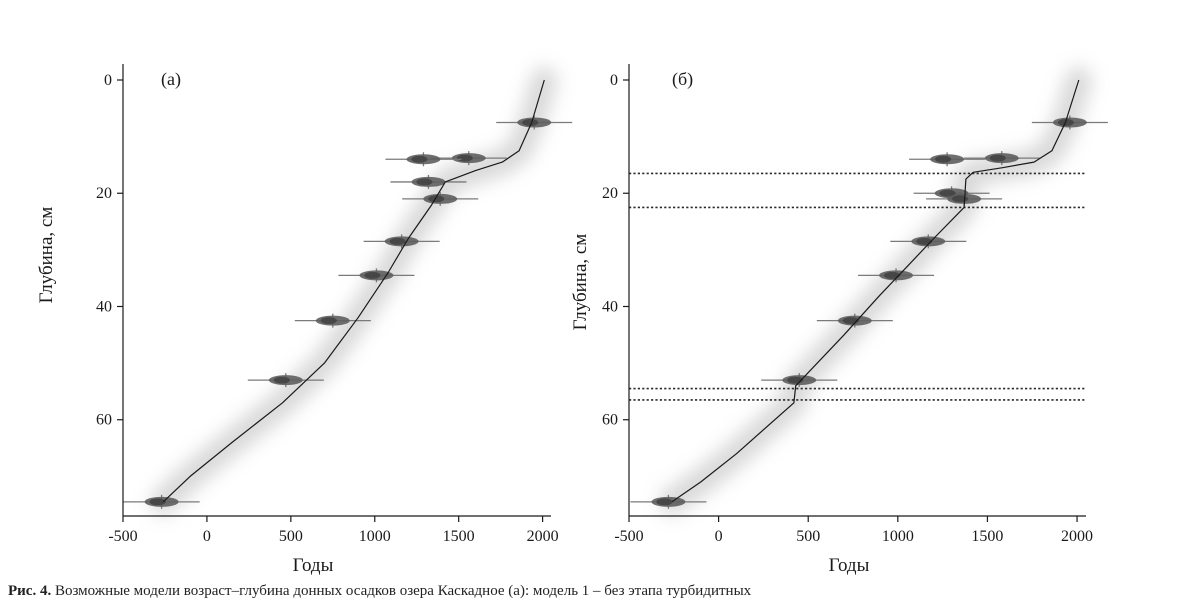 The width and height of the screenshot is (1200, 600). What do you see at coordinates (682, 79) in the screenshot?
I see `panel-label: (б)` at bounding box center [682, 79].